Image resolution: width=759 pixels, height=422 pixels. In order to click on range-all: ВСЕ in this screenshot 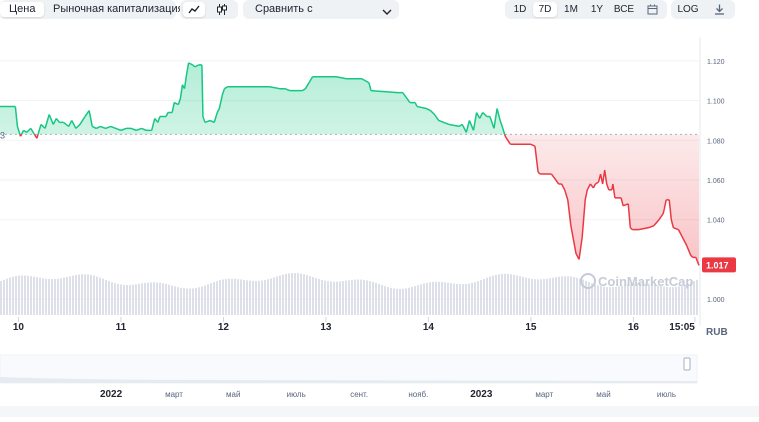, I will do `click(624, 9)`.